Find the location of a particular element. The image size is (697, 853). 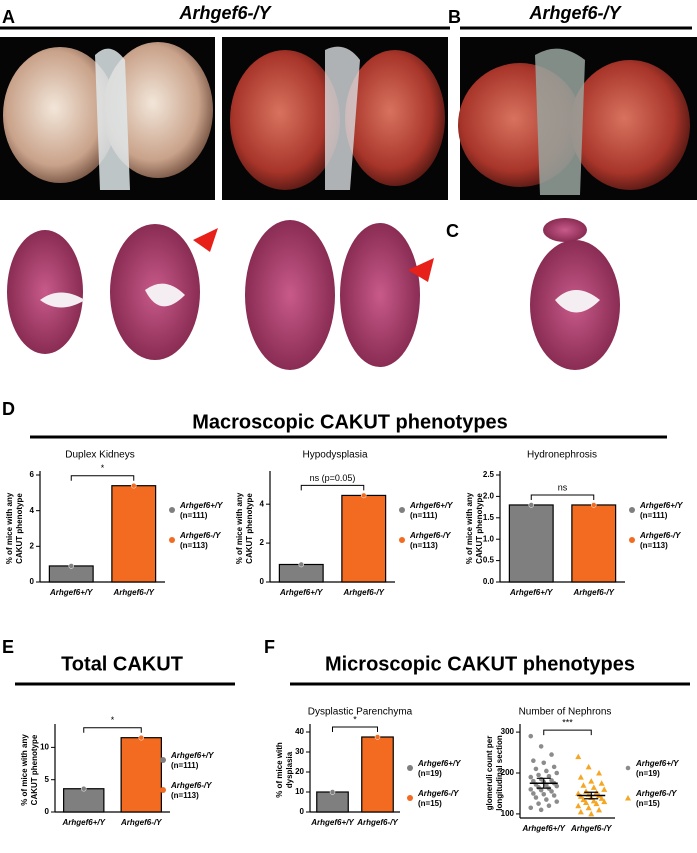

panel-label: E is located at coordinates (8, 647).